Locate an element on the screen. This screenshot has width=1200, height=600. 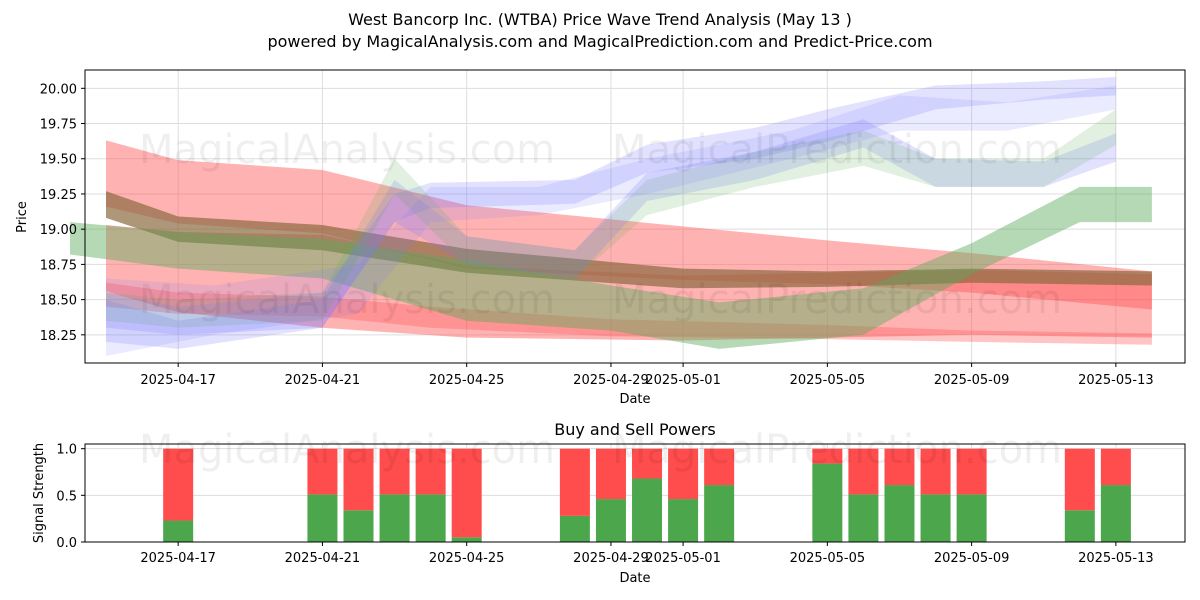
price-band-red is located at coordinates (629, 313).